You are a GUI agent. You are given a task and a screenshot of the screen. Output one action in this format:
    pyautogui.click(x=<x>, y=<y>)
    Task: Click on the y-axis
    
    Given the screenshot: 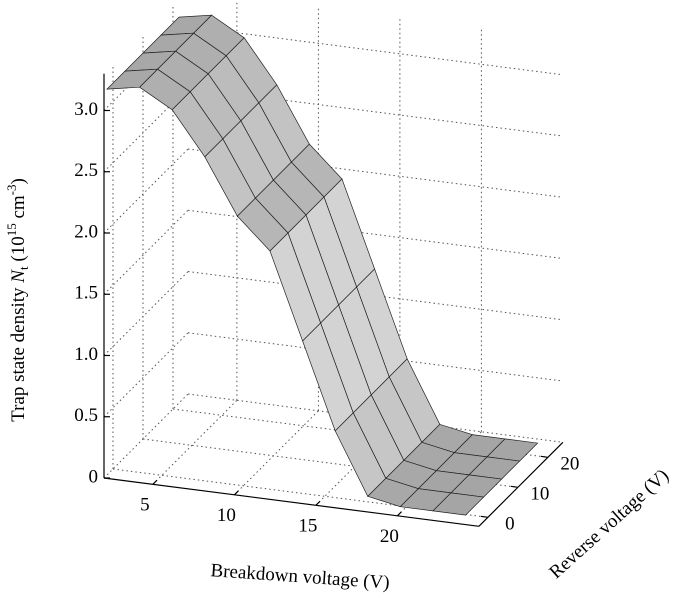 What is the action you would take?
    pyautogui.click(x=521, y=484)
    